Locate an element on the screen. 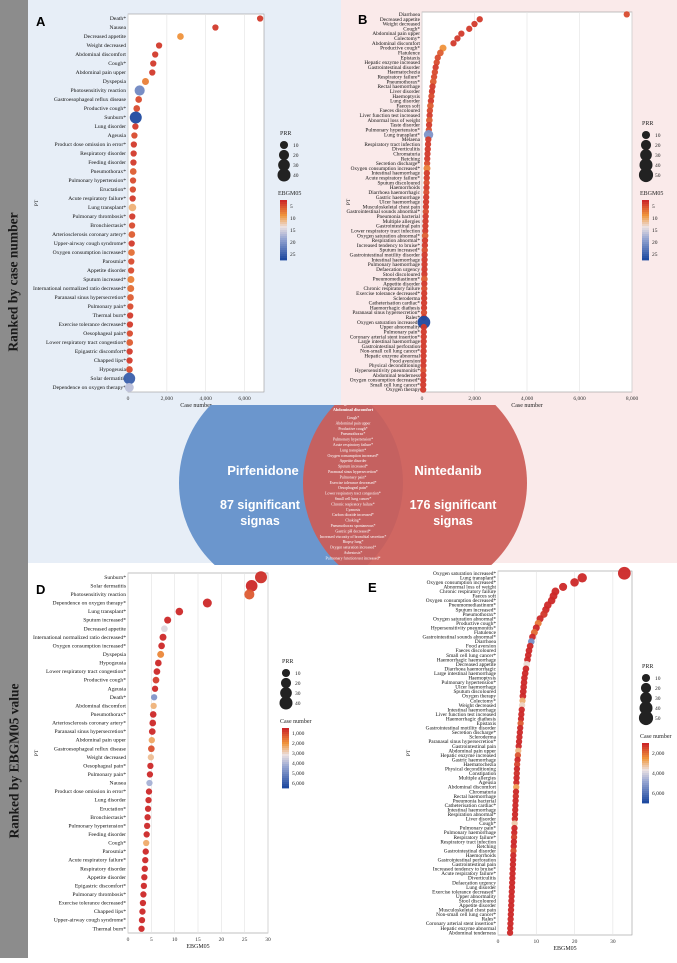  y-tick-label: Epigastric discomfort* is located at coordinates (100, 885).